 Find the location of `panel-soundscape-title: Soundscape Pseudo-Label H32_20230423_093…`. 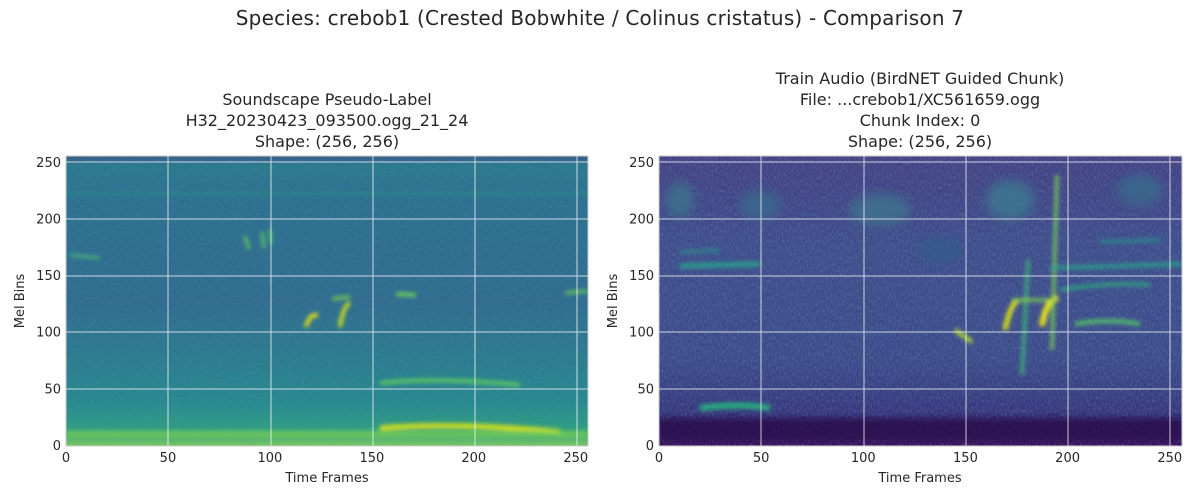

panel-soundscape-title: Soundscape Pseudo-Label H32_20230423_093… is located at coordinates (327, 120).